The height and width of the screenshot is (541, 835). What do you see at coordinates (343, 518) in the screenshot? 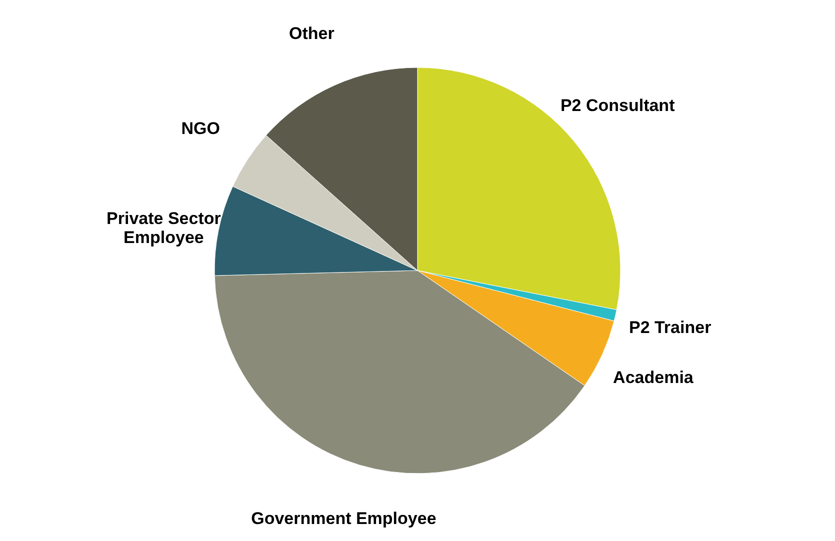
I see `slice-label: Government Employee` at bounding box center [343, 518].